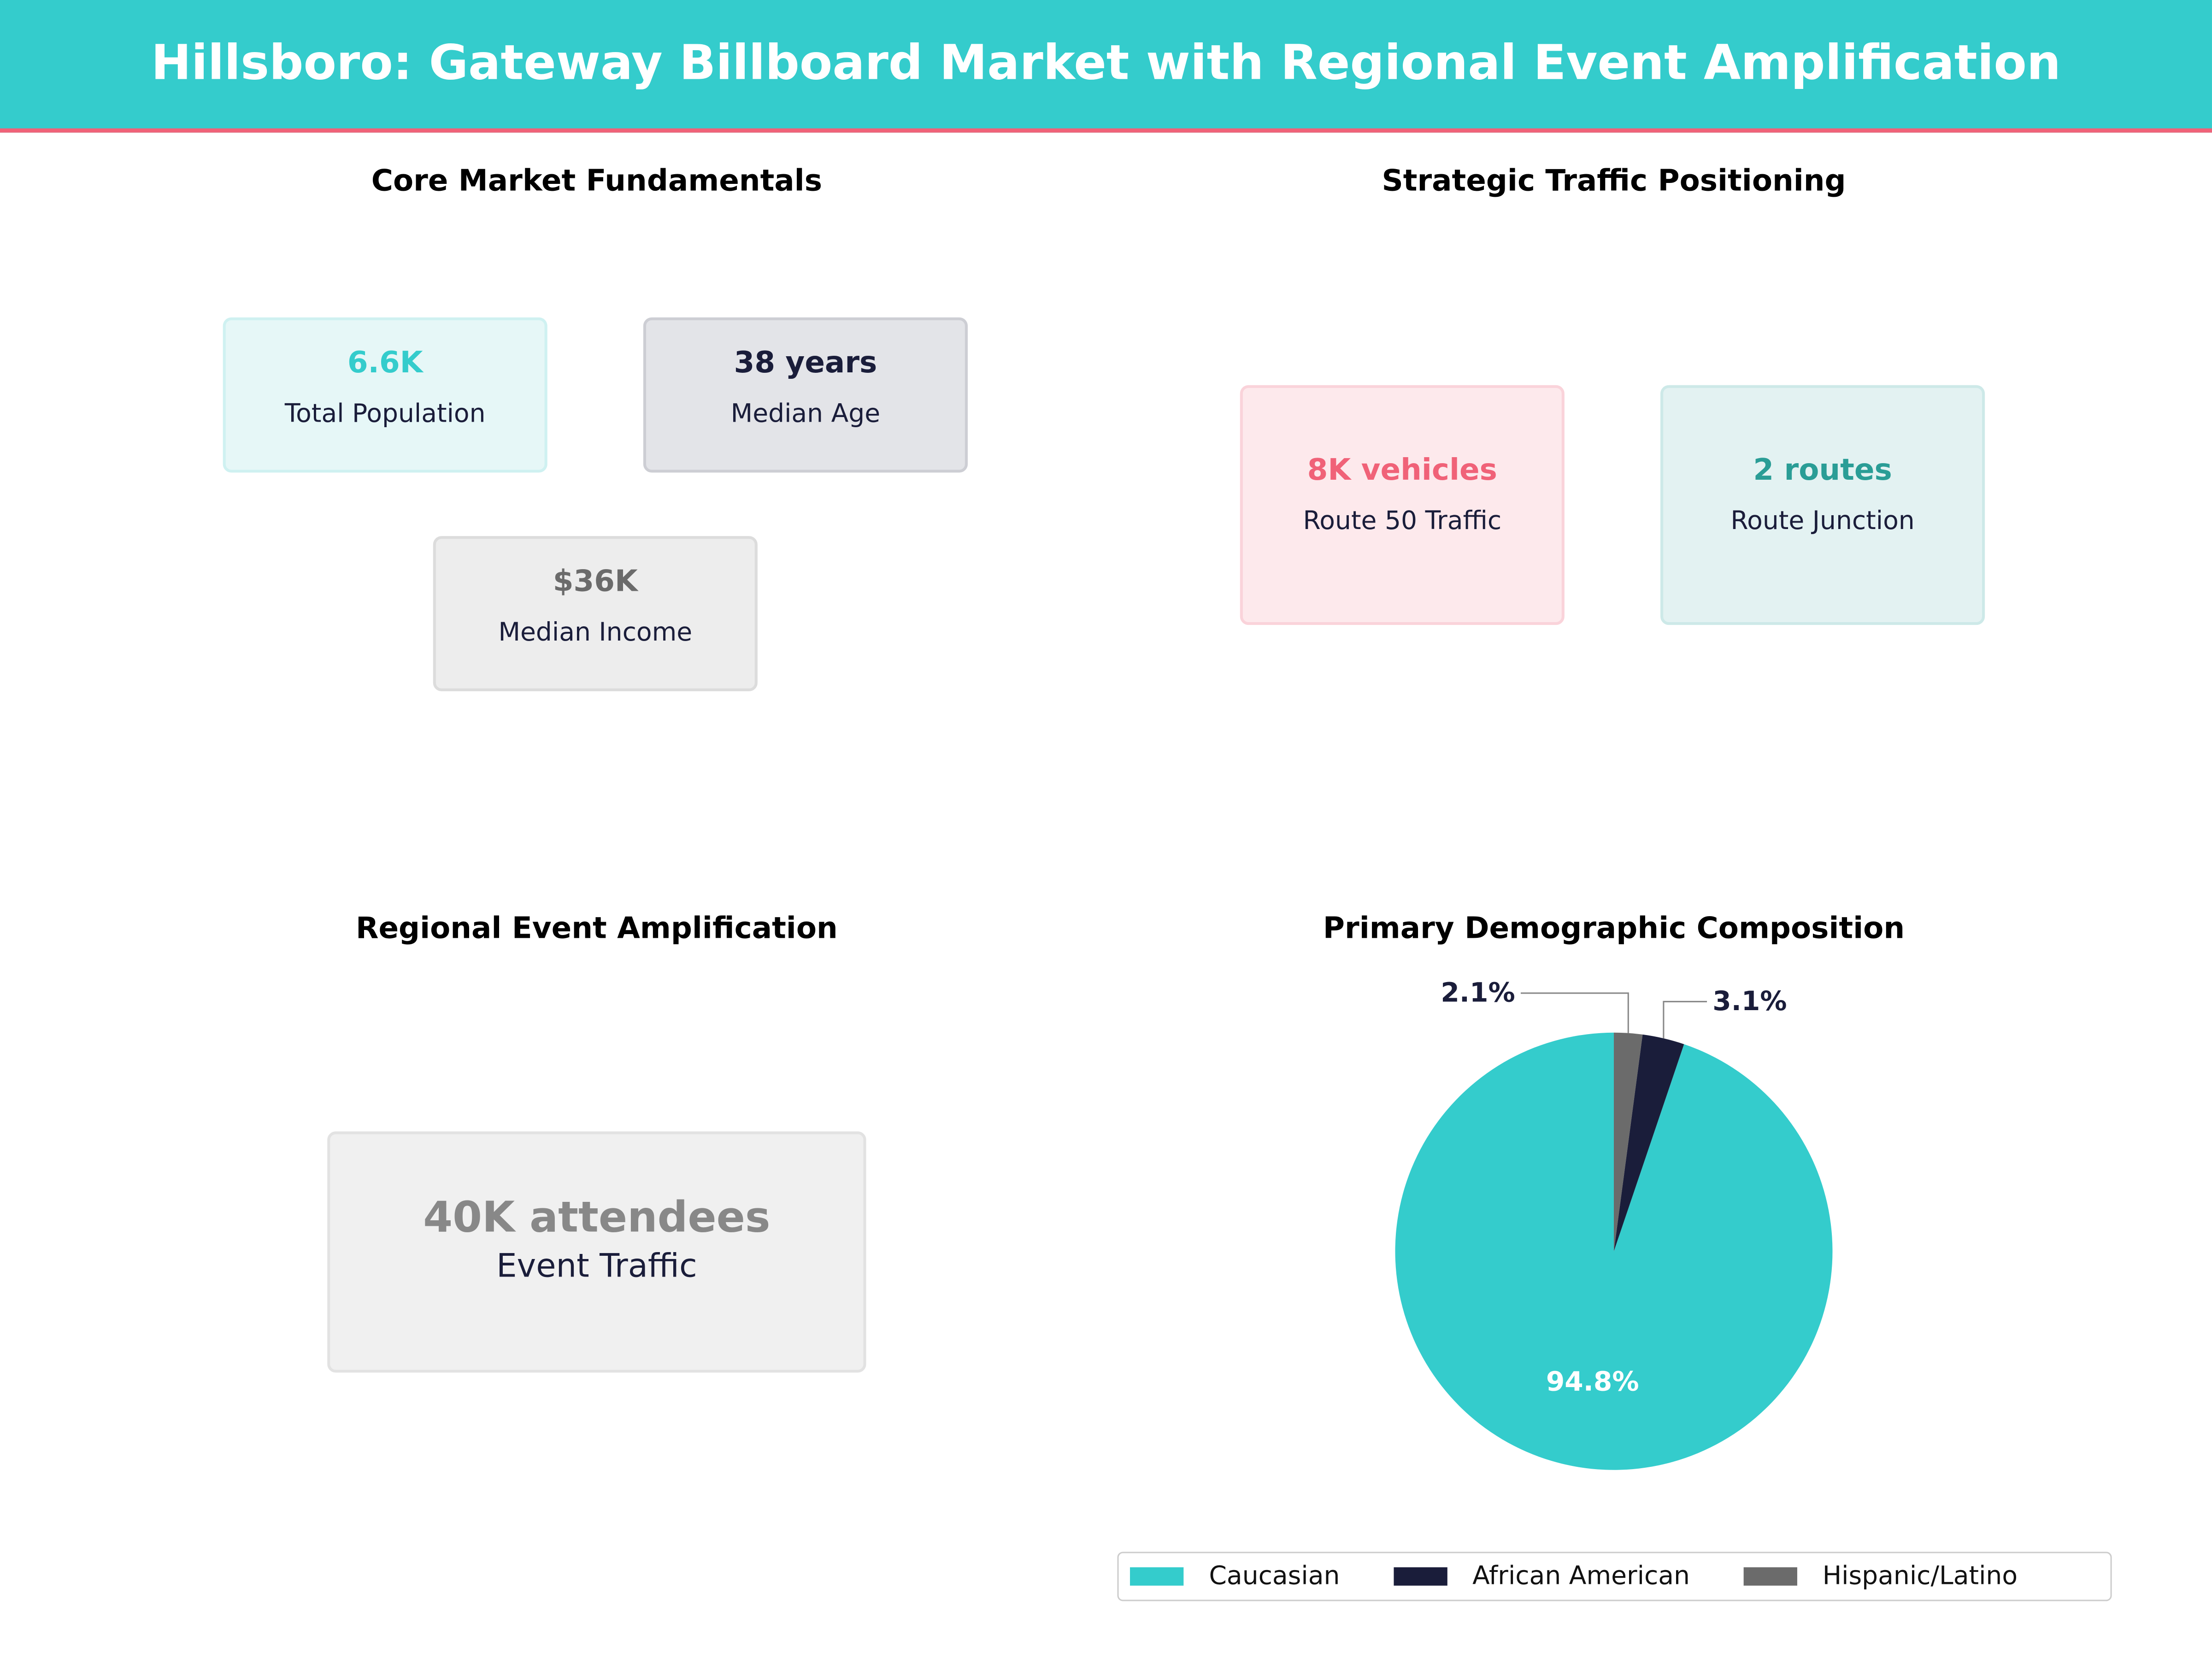 This screenshot has width=2212, height=1659. What do you see at coordinates (1274, 1576) in the screenshot?
I see `legend-label: Caucasian` at bounding box center [1274, 1576].